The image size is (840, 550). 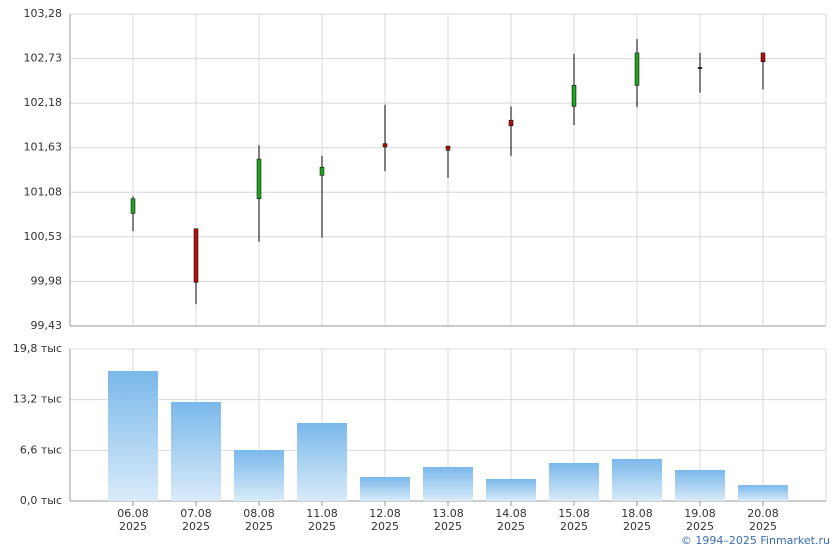 What do you see at coordinates (511, 513) in the screenshot?
I see `x-tick-label: 14.08` at bounding box center [511, 513].